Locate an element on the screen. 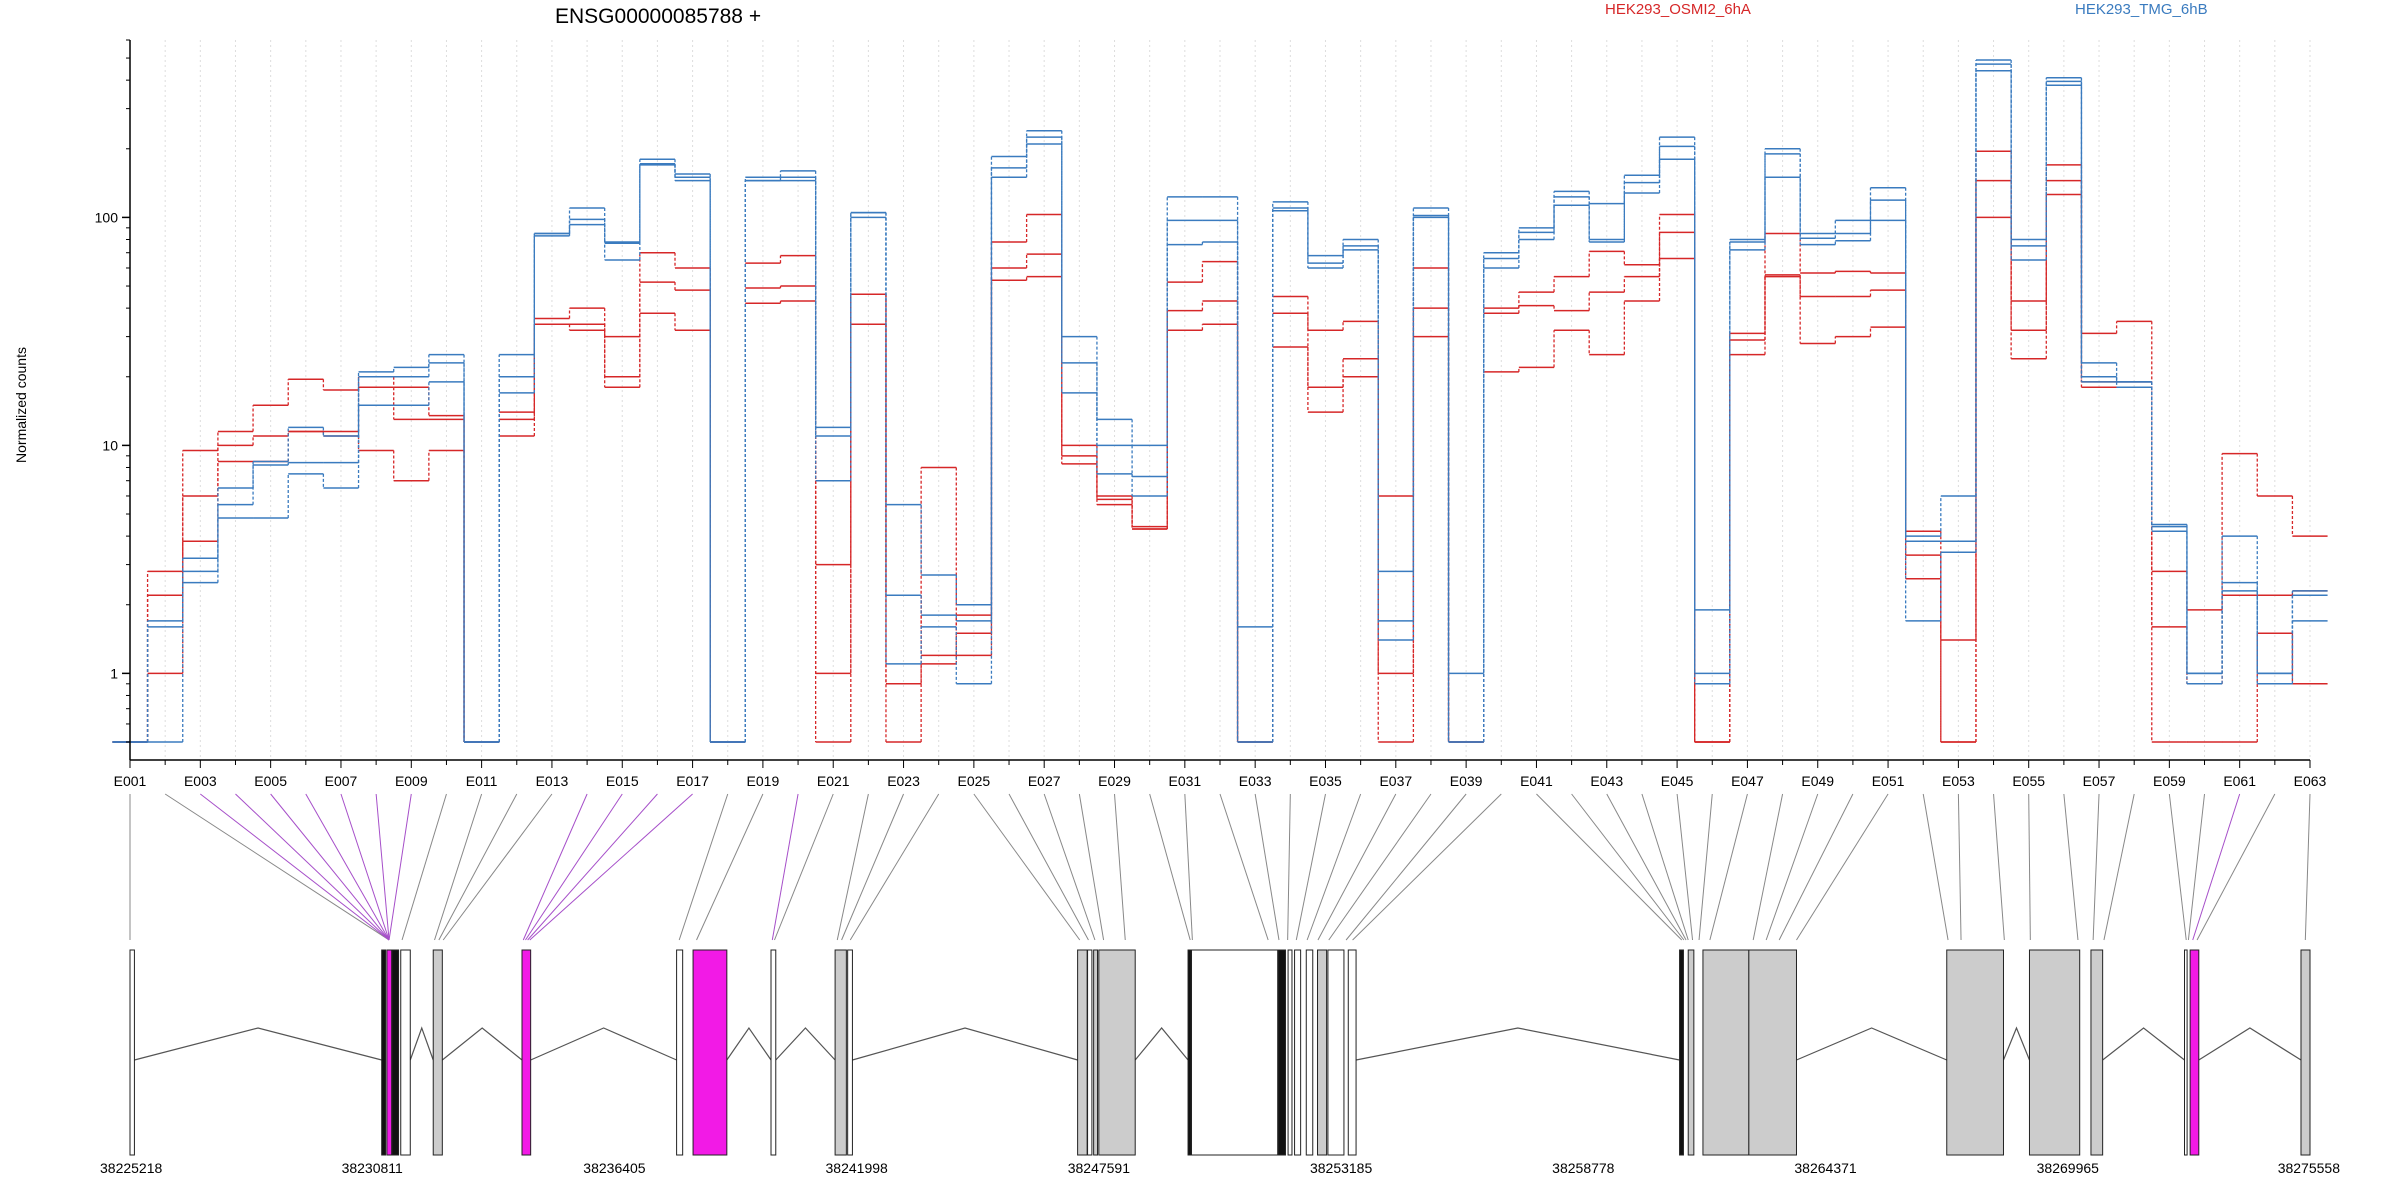  coordinate-label: 38253185 is located at coordinates (1341, 1168).